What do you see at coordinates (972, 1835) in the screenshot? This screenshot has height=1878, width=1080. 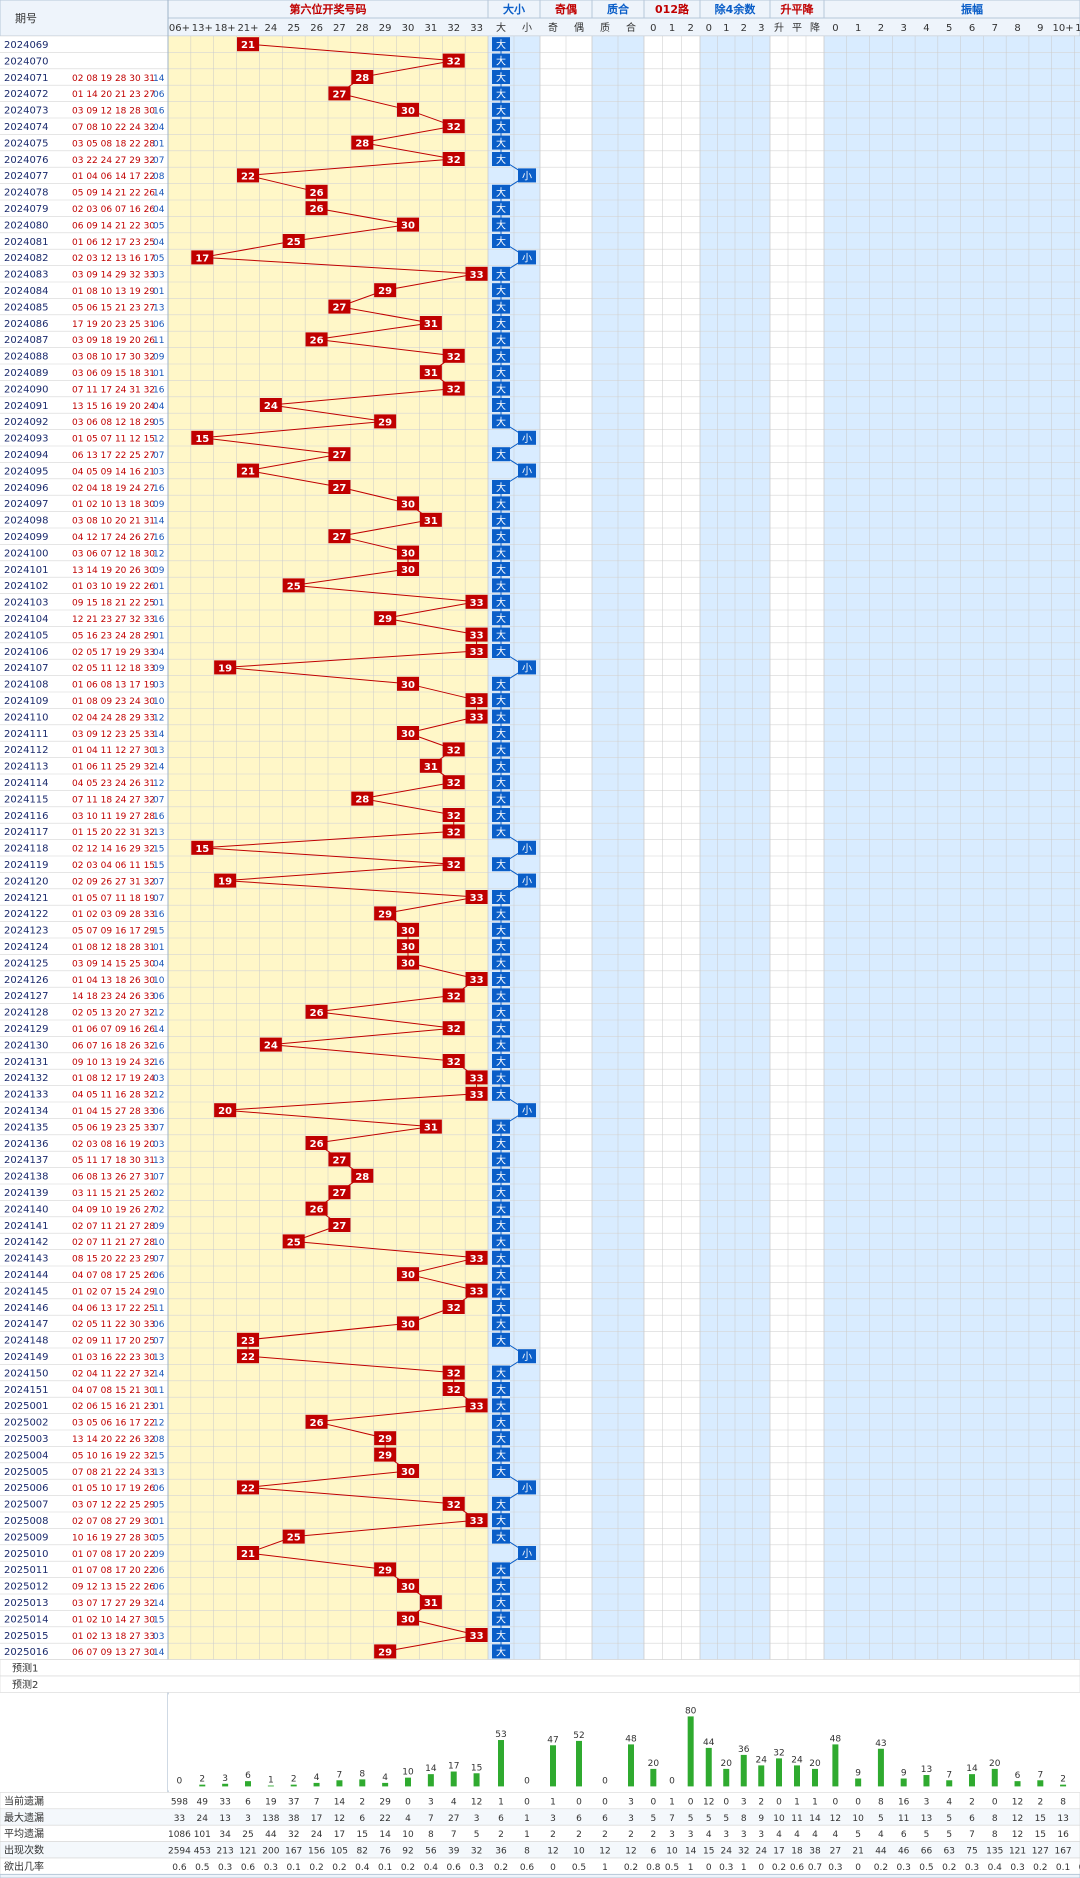 I see `stats-cell: 7` at bounding box center [972, 1835].